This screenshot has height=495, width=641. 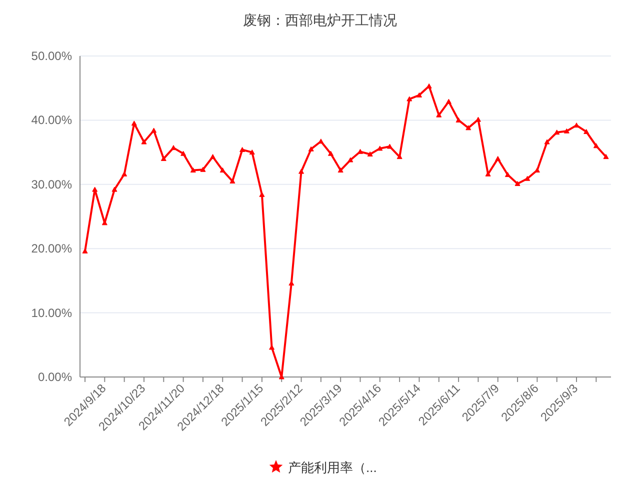 I want to click on y-tick-label: 50.00%, so click(x=51, y=56).